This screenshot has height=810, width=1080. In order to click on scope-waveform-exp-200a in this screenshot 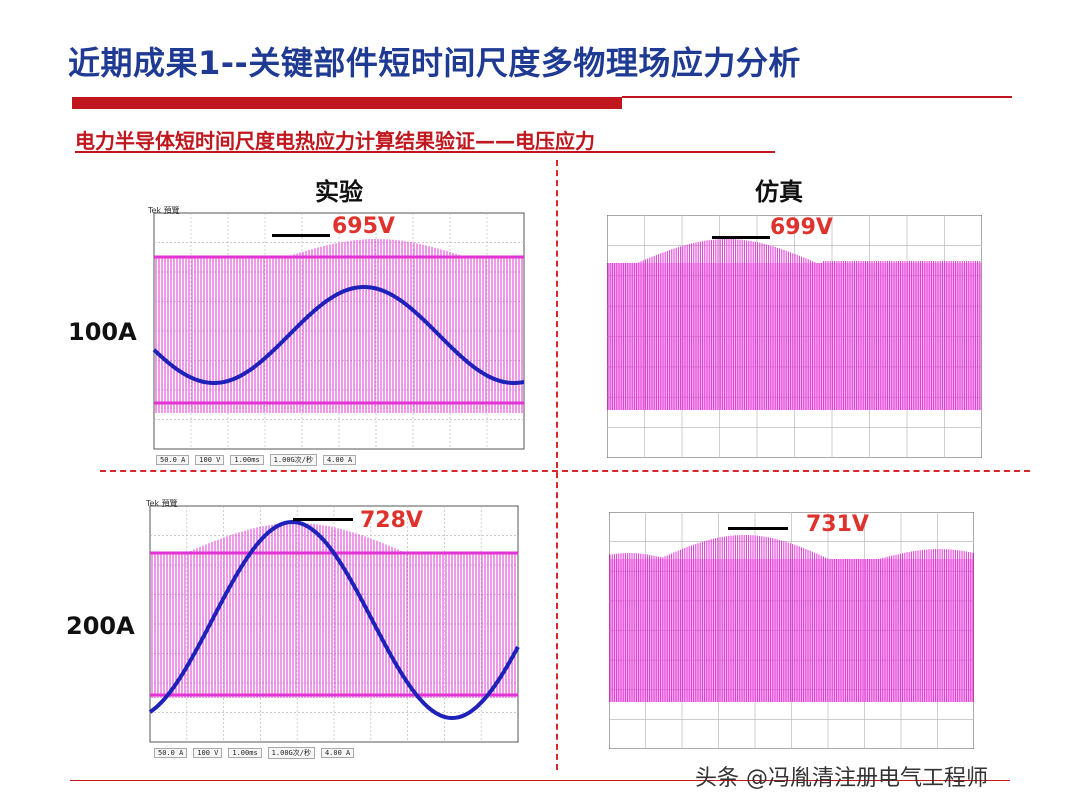, I will do `click(334, 624)`.